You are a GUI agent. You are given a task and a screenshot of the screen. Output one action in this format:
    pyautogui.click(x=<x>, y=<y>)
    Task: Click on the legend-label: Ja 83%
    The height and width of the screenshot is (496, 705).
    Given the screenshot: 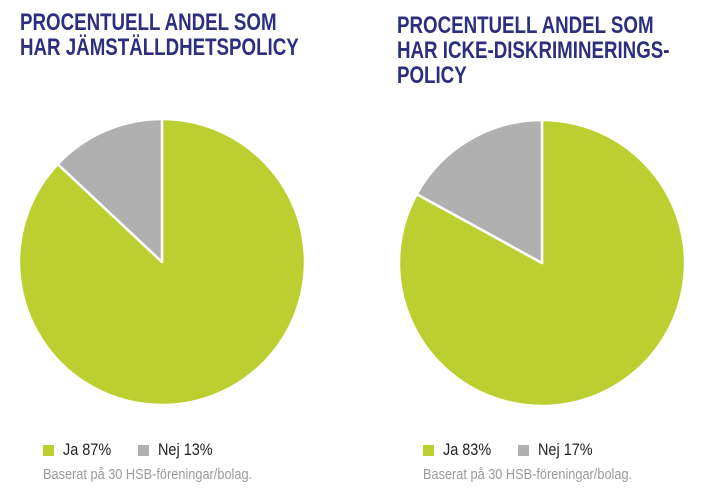 What is the action you would take?
    pyautogui.click(x=467, y=449)
    